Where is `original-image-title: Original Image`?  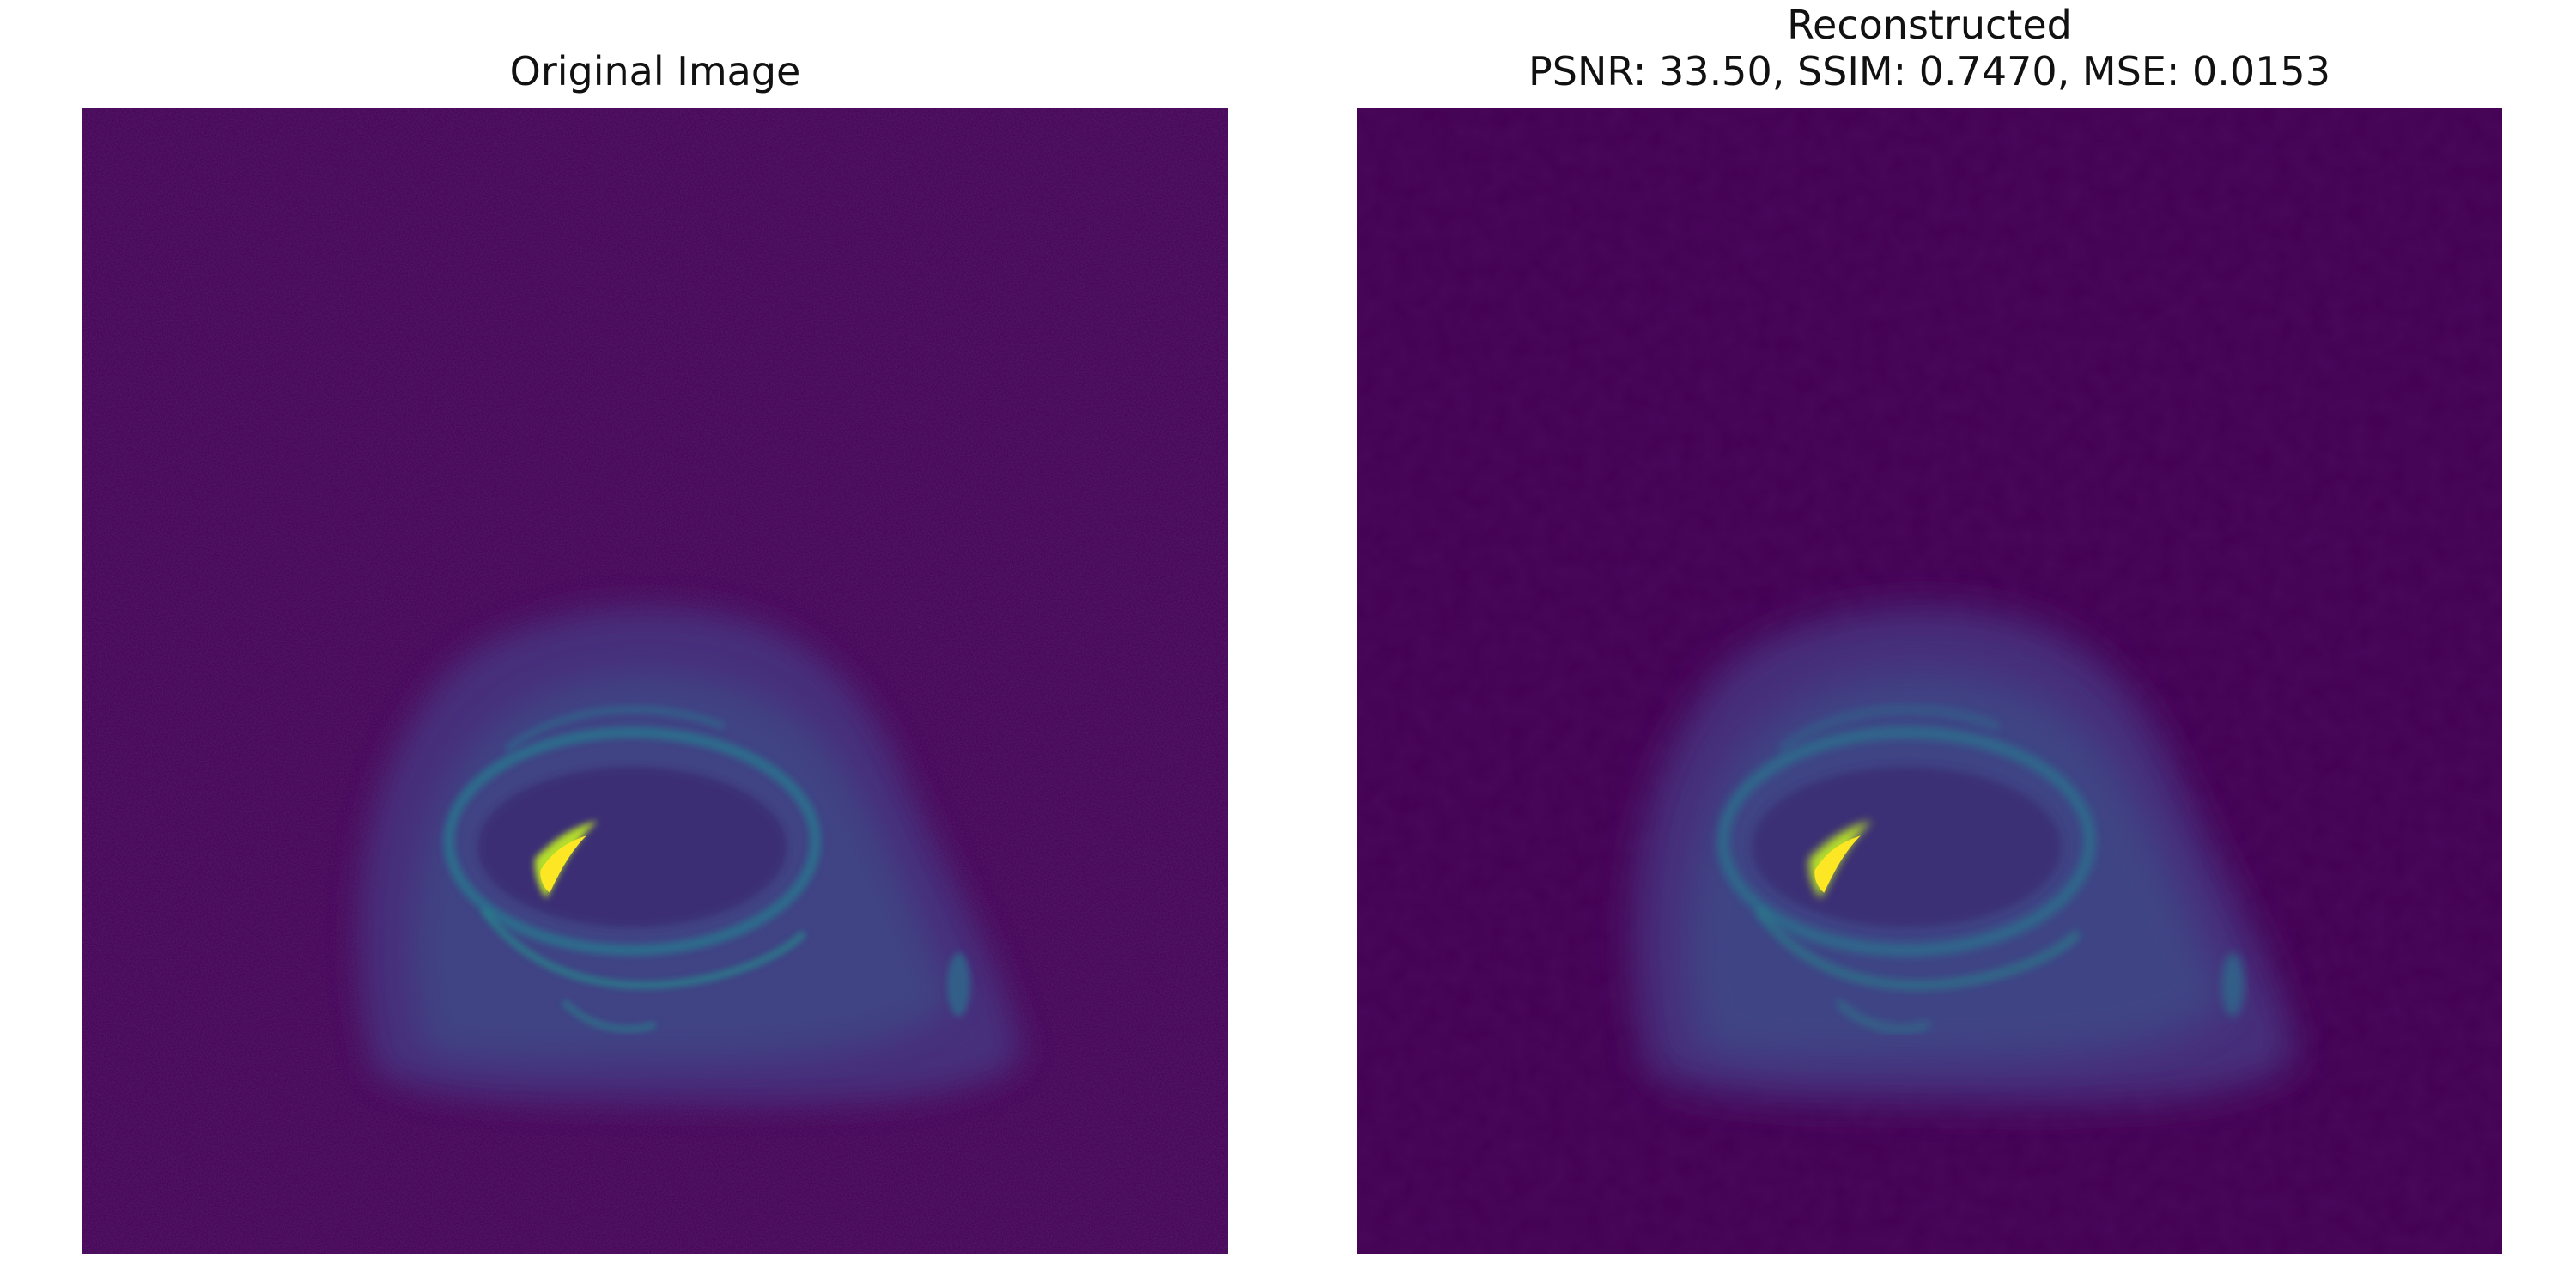
original-image-title: Original Image is located at coordinates (655, 71).